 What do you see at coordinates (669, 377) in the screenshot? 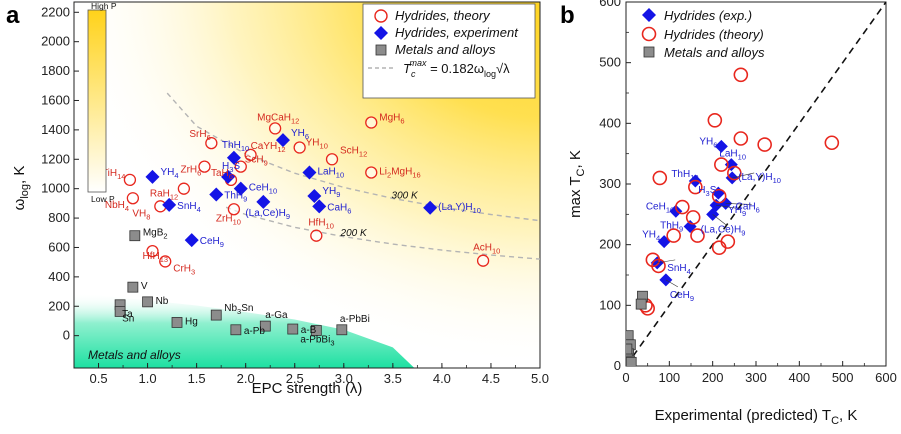
I see `x-tick-label-b: 100` at bounding box center [669, 377].